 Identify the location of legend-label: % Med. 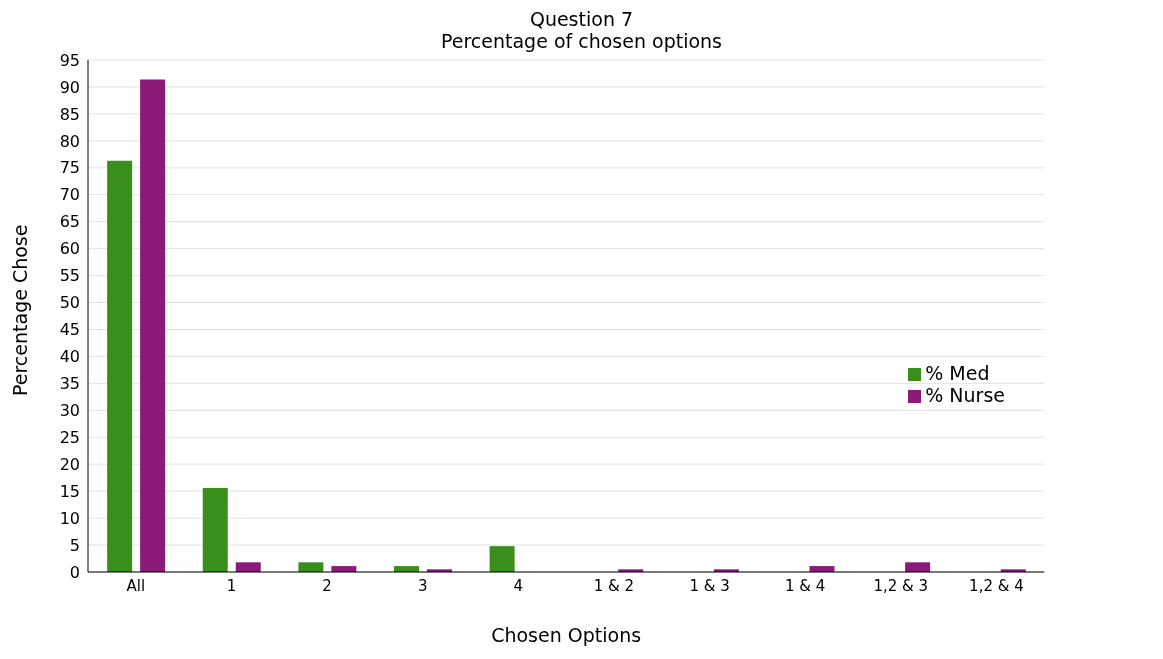
(957, 373).